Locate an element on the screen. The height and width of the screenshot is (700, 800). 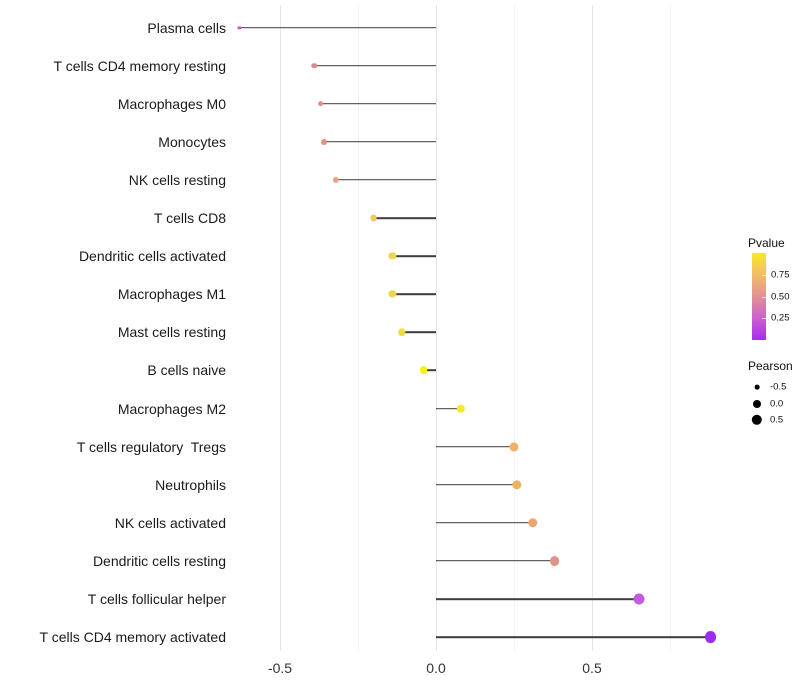
row-label: Plasma cells is located at coordinates (186, 27).